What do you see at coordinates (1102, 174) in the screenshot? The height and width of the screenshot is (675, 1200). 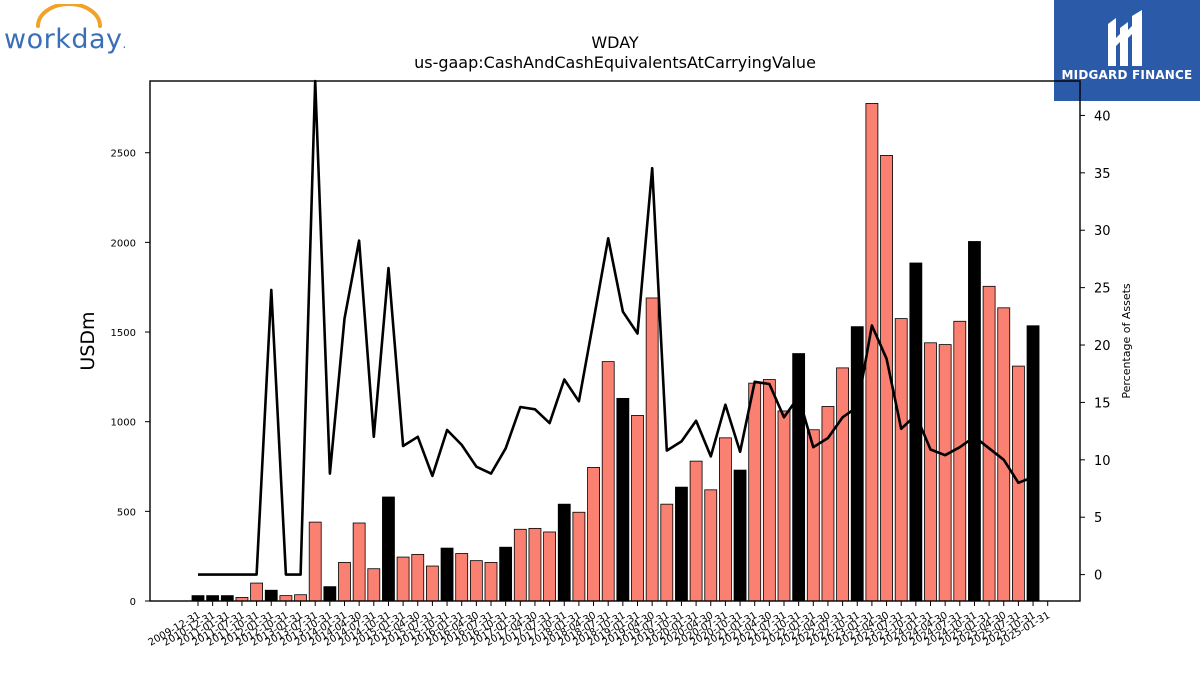 I see `y2-tick-label: 35` at bounding box center [1102, 174].